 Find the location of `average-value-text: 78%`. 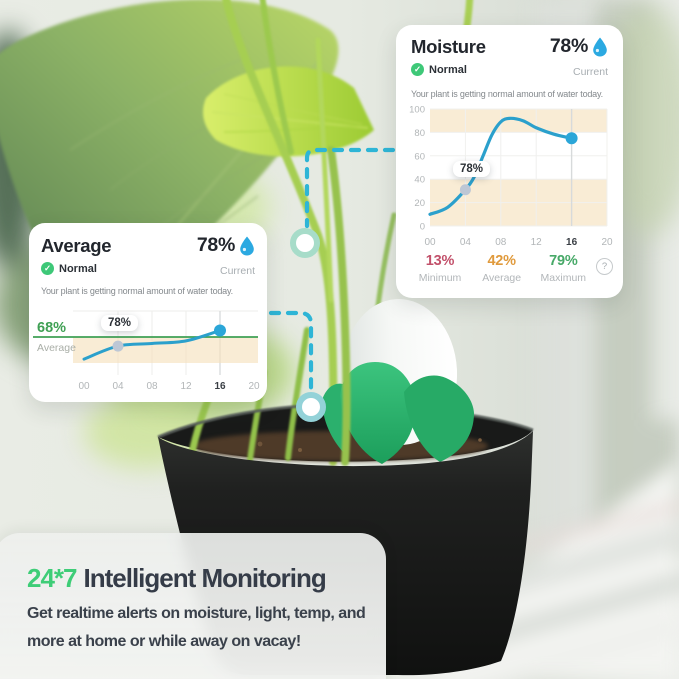

average-value-text: 78% is located at coordinates (215, 245).